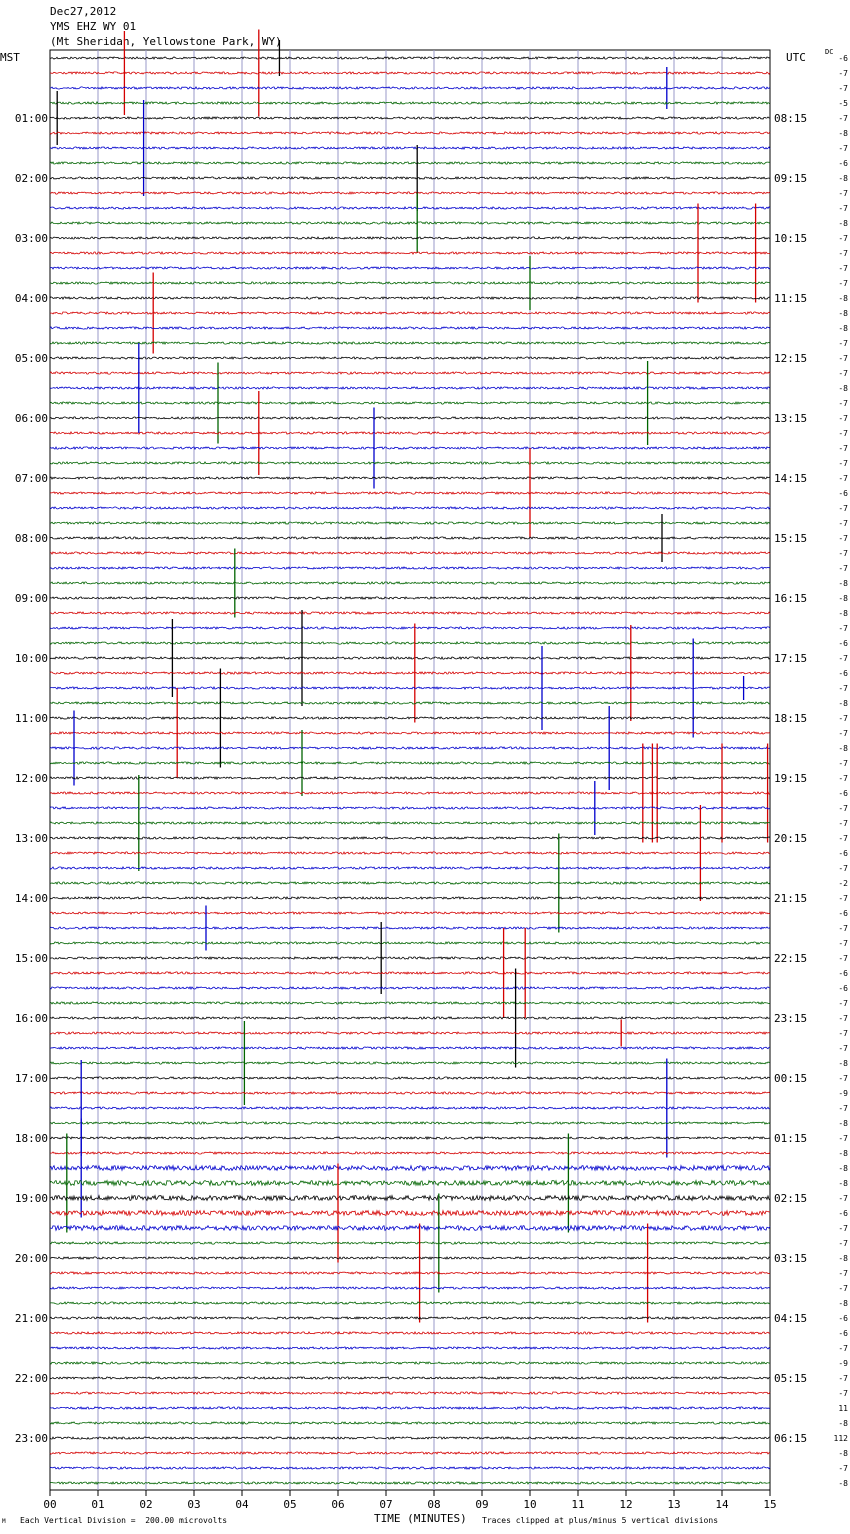 The image size is (850, 1534). I want to click on left-hour-label: 21:00, so click(31, 1318).